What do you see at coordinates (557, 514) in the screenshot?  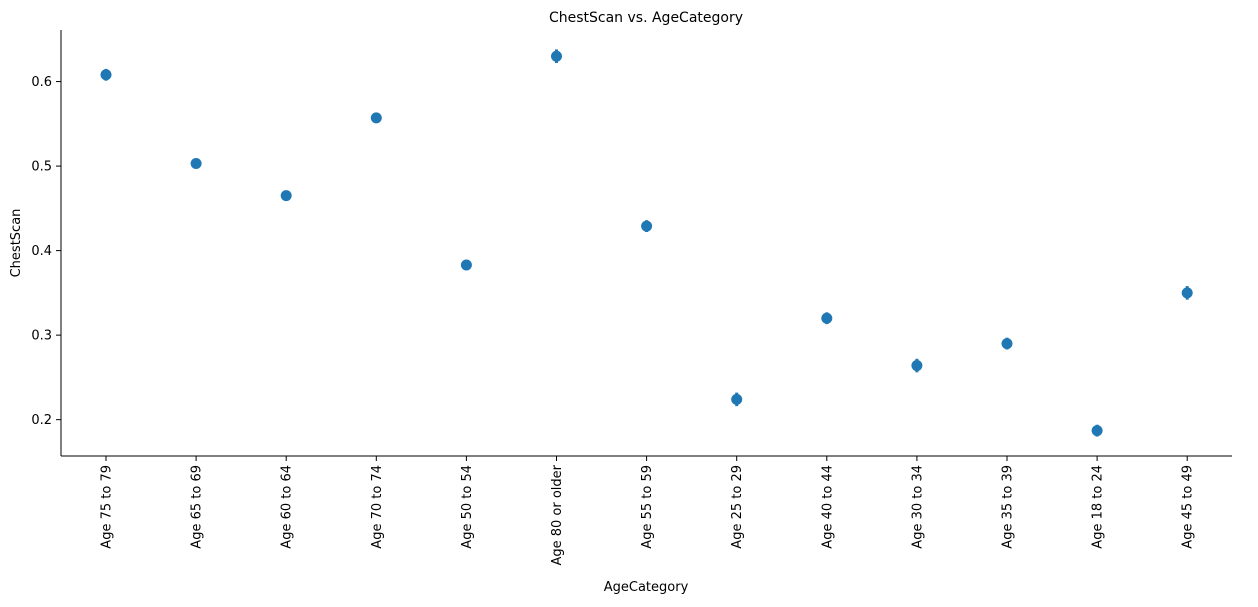 I see `x-tick-label: Age 80 or older` at bounding box center [557, 514].